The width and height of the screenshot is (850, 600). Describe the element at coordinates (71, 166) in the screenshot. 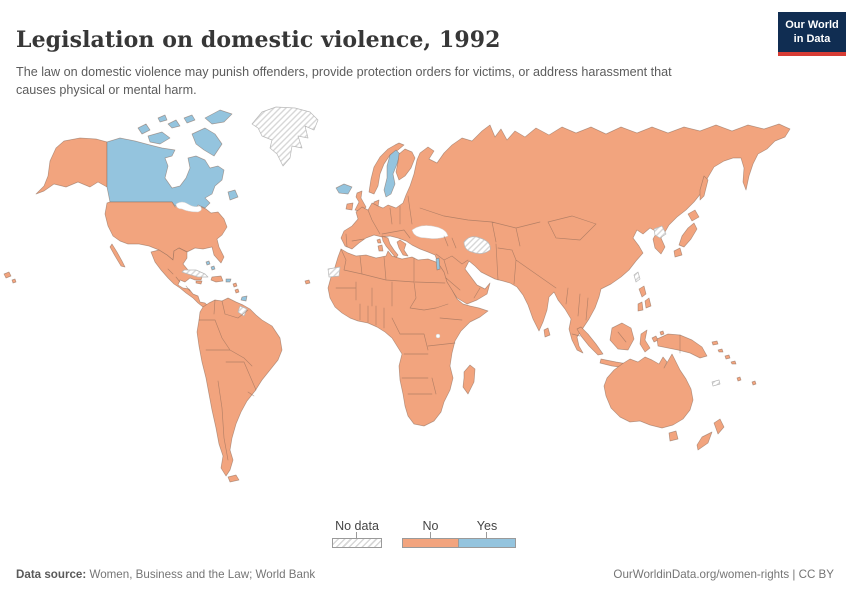

I see `country-alaska` at that location.